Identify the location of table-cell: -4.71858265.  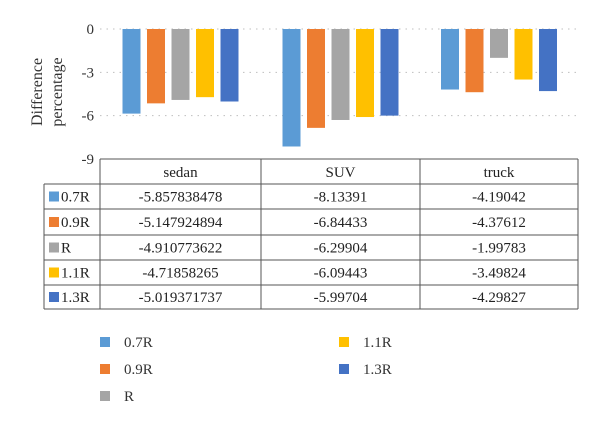
(180, 274).